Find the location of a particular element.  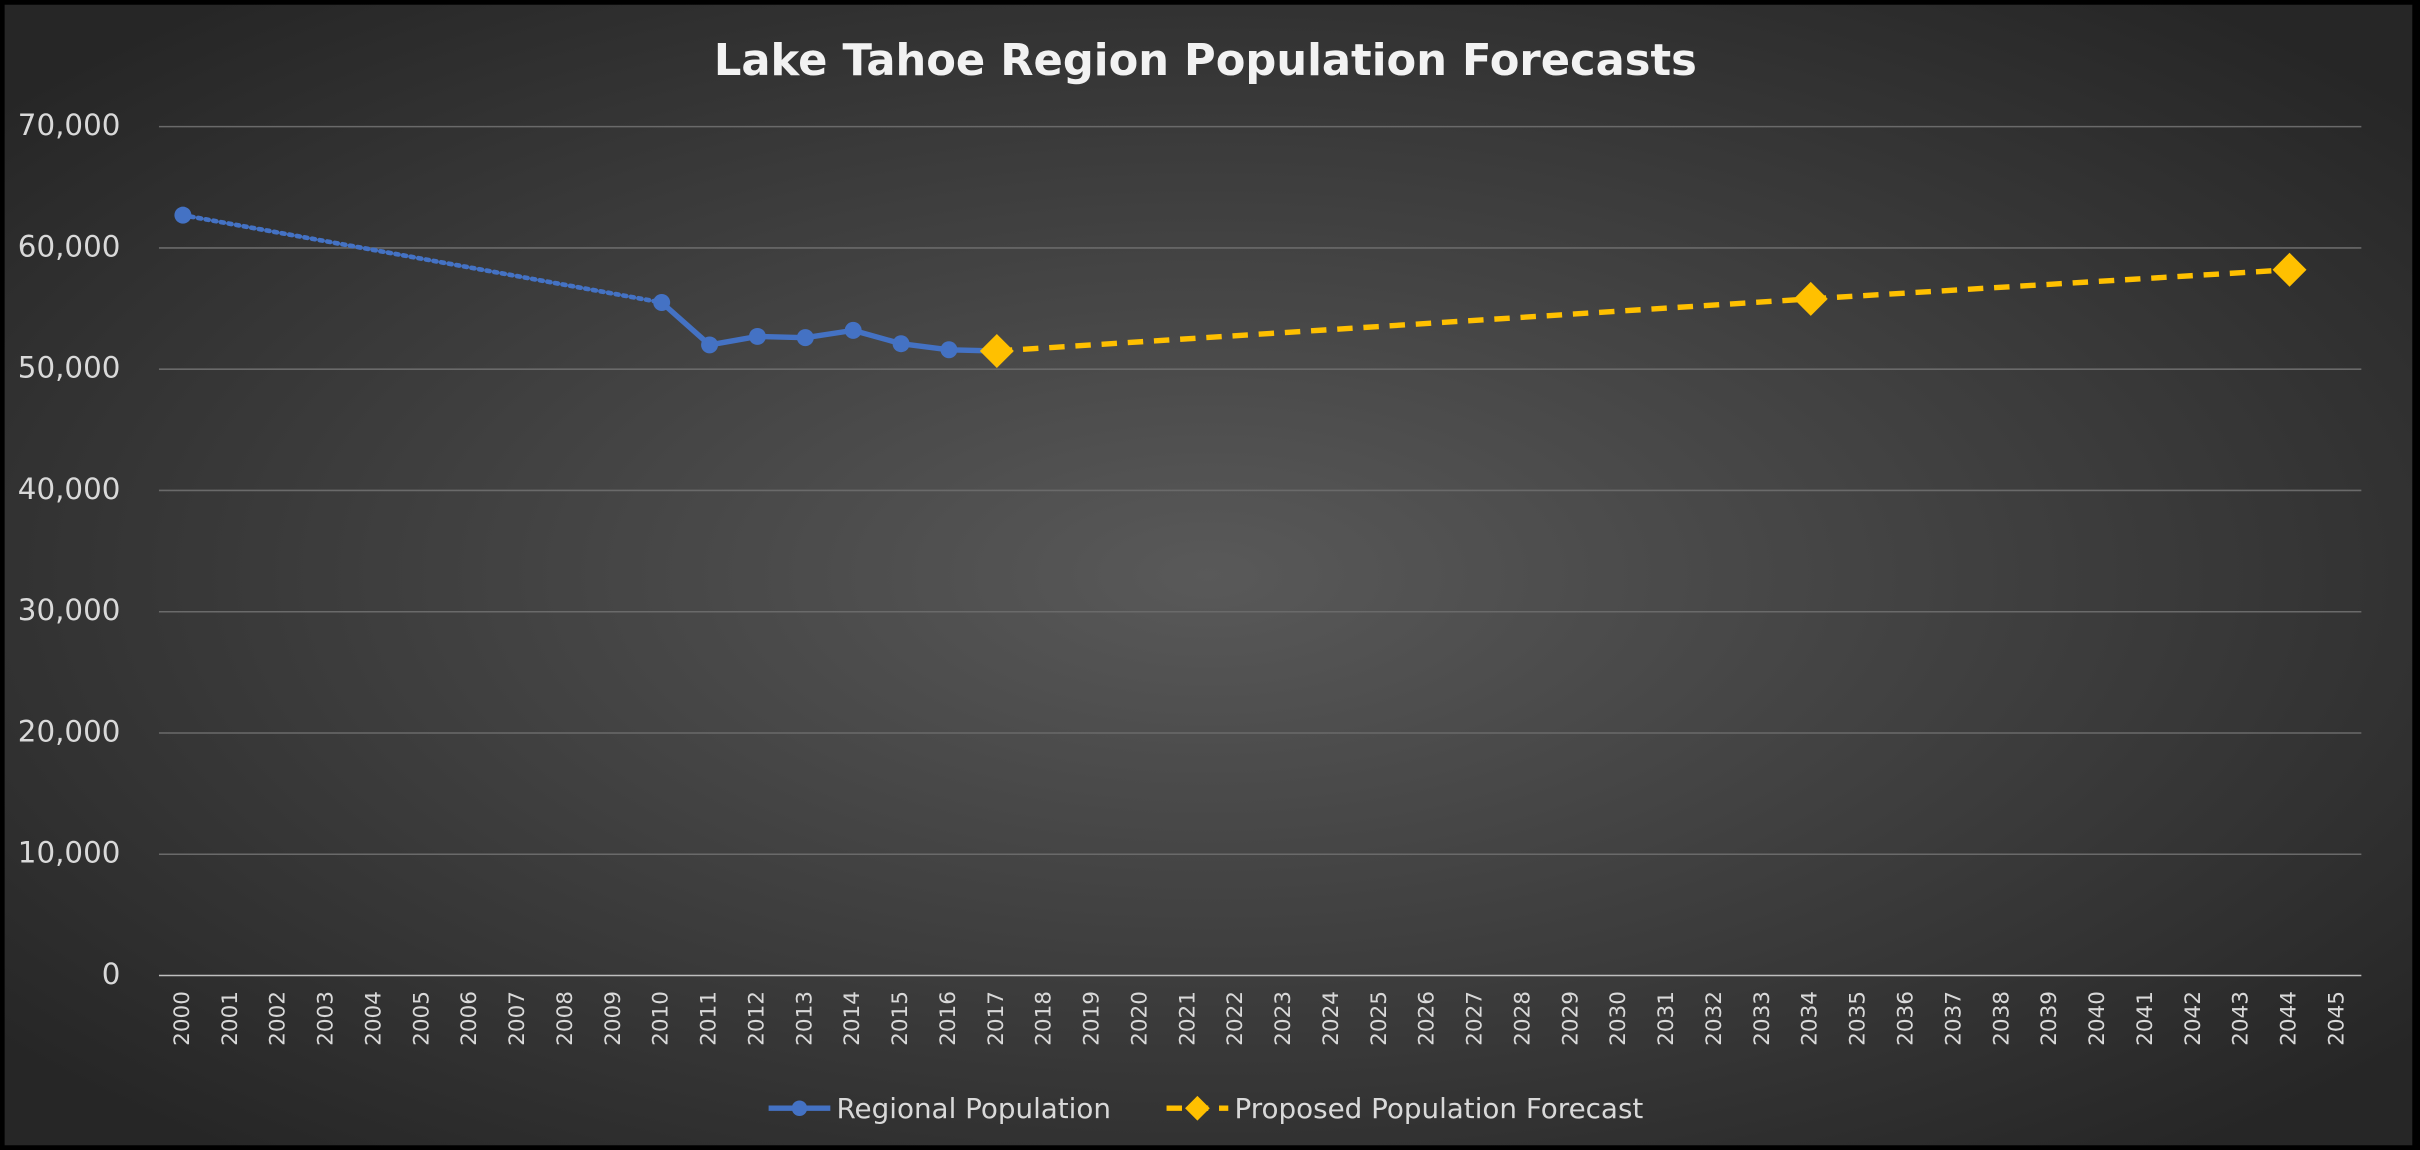

x-tick-label: 2015 is located at coordinates (900, 1018).